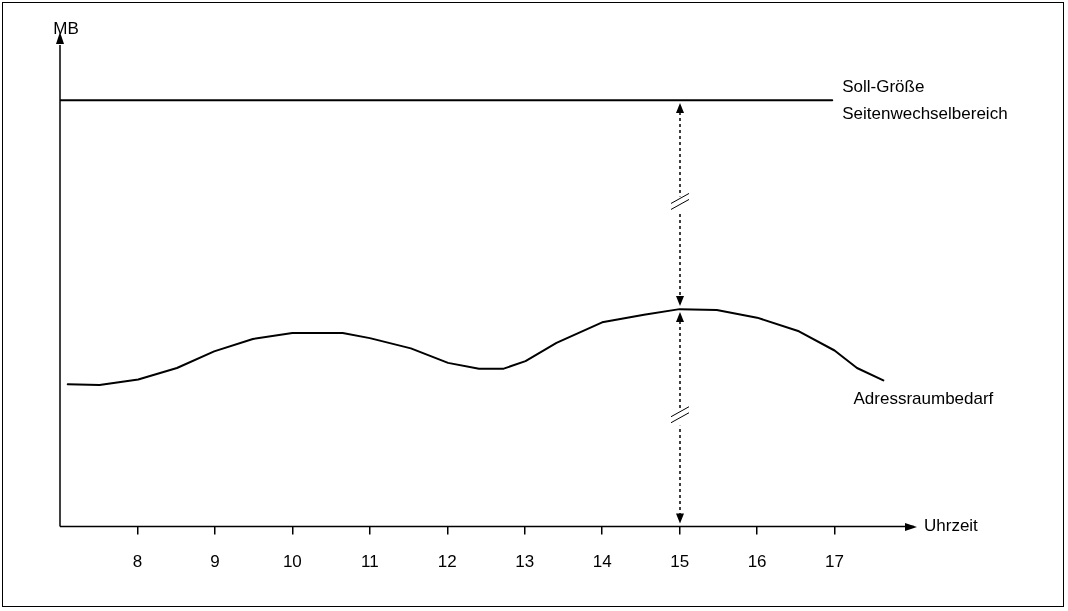 This screenshot has width=1068, height=611. Describe the element at coordinates (835, 562) in the screenshot. I see `x-tick-label: 17` at that location.